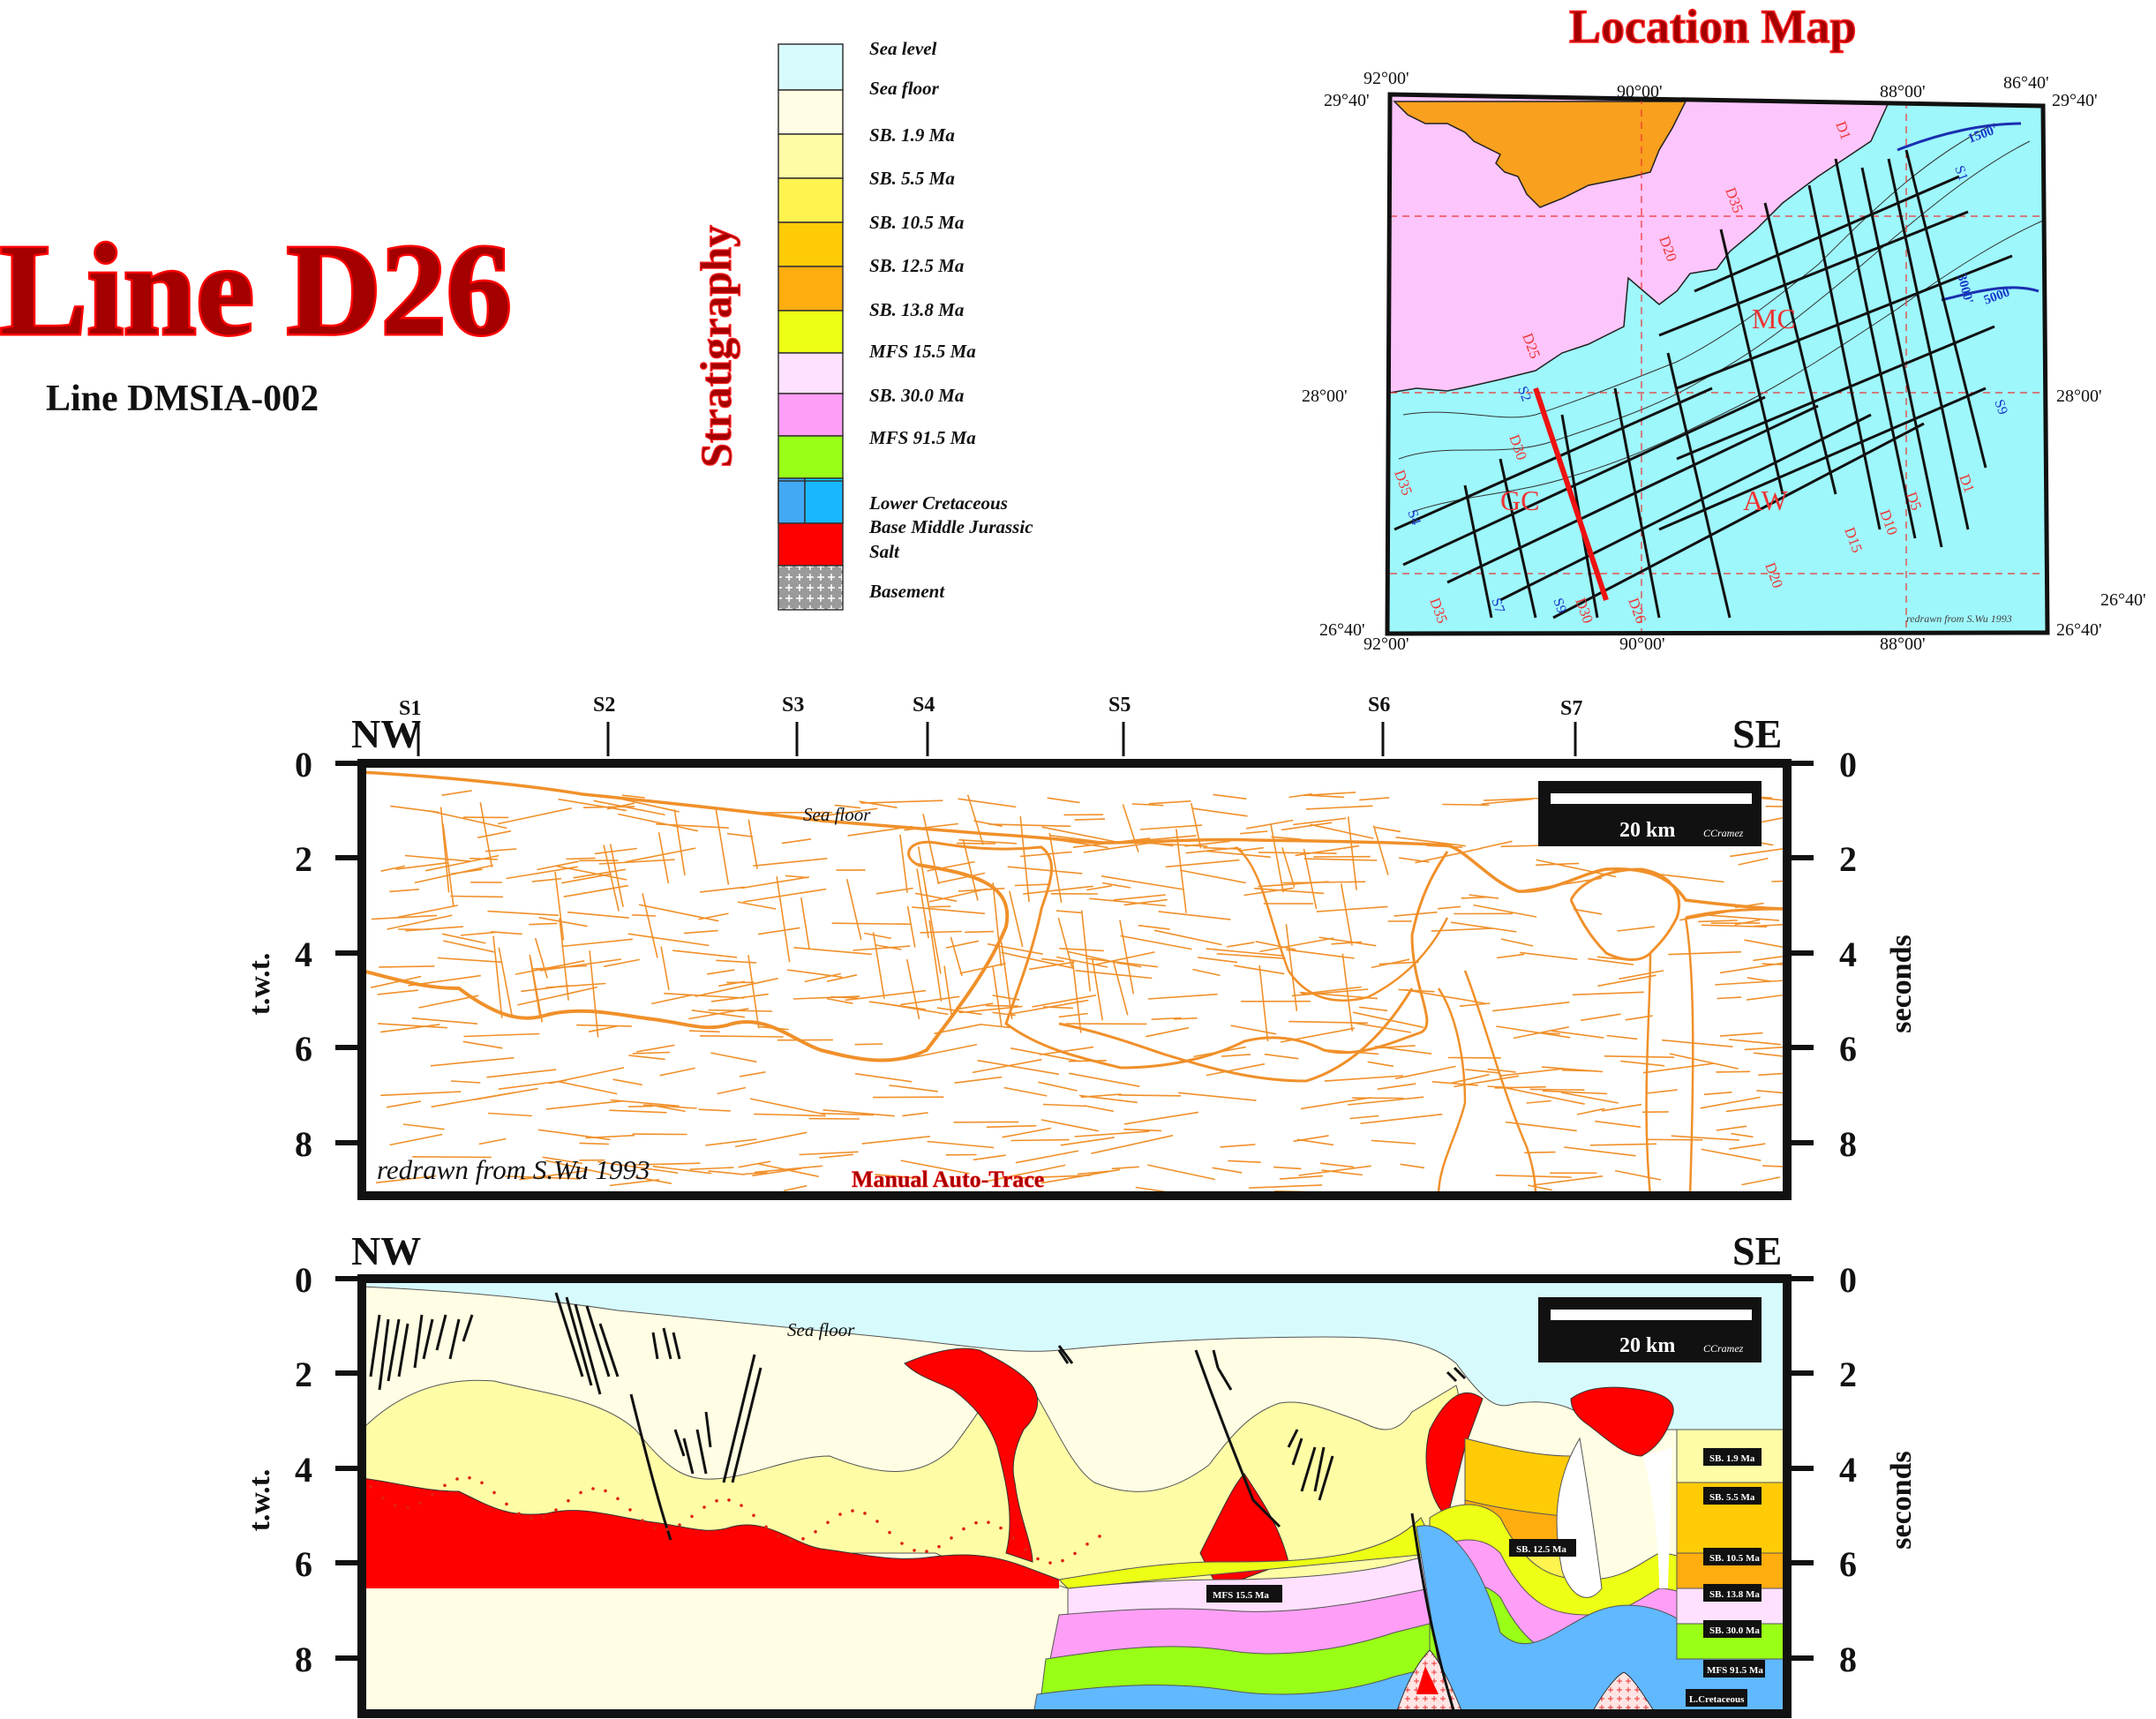 The width and height of the screenshot is (2156, 1719). Describe the element at coordinates (917, 310) in the screenshot. I see `strat-label: SB. 13.8 Ma` at that location.